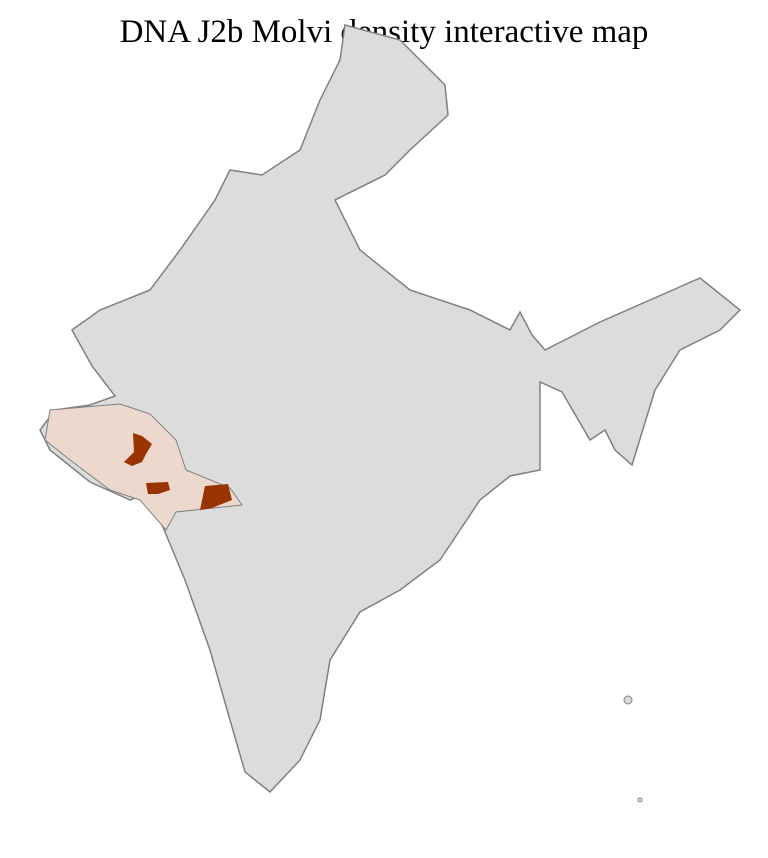 The height and width of the screenshot is (858, 768). Describe the element at coordinates (640, 800) in the screenshot. I see `nicobar-islands` at that location.